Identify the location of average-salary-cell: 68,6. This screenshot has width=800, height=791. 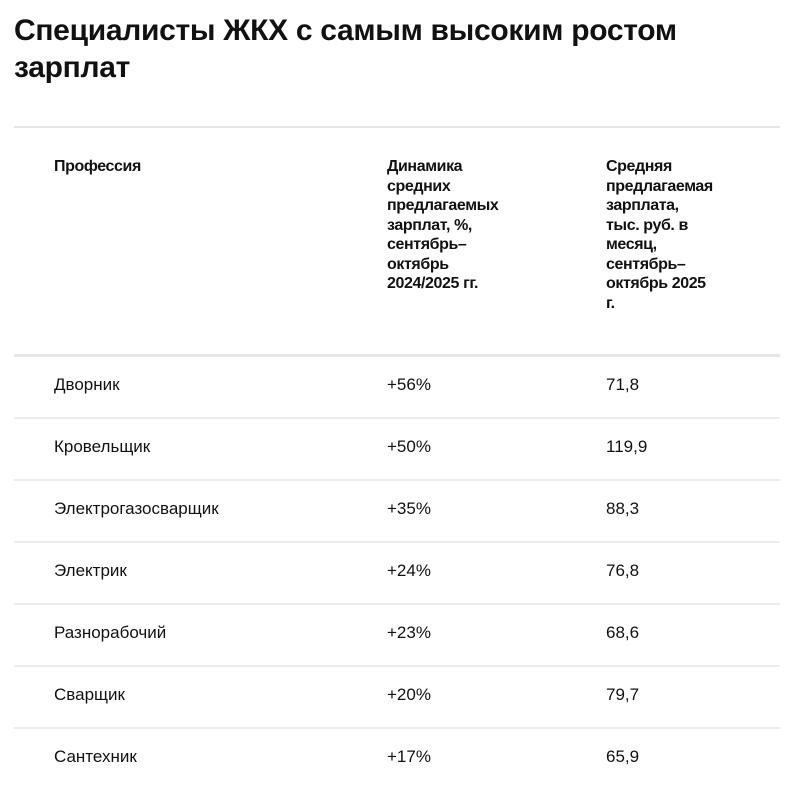
(623, 632).